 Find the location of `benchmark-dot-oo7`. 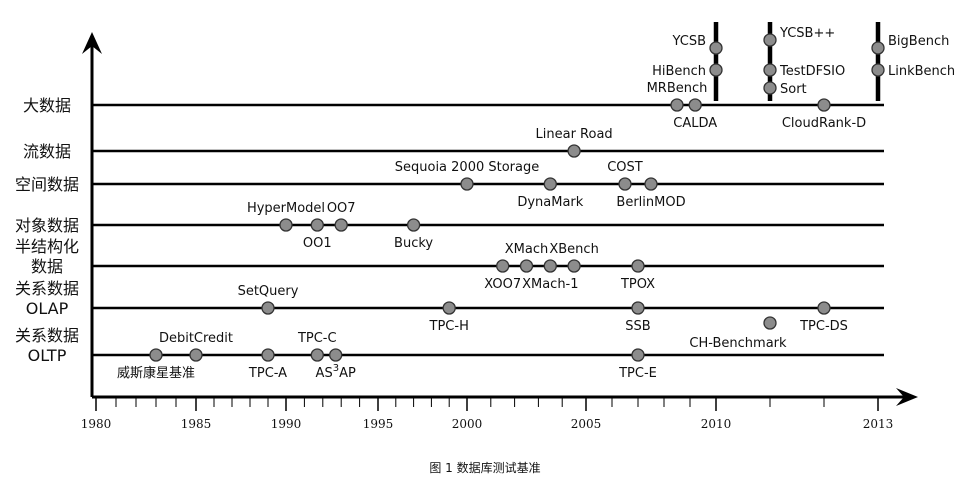

benchmark-dot-oo7 is located at coordinates (341, 225).